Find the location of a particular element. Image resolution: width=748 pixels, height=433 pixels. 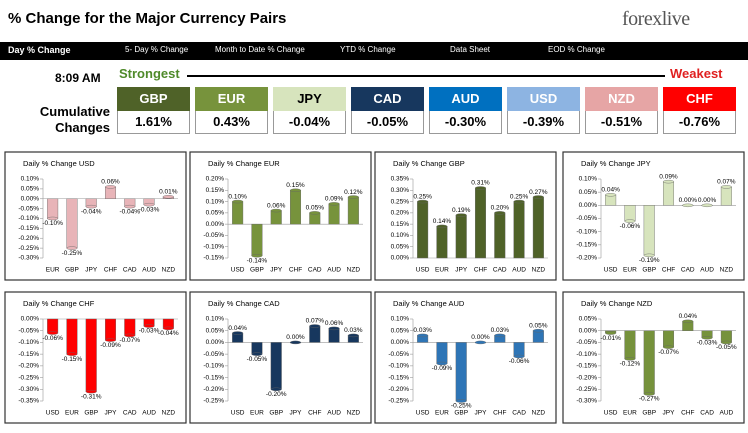

data-label: 0.09% is located at coordinates (668, 176).